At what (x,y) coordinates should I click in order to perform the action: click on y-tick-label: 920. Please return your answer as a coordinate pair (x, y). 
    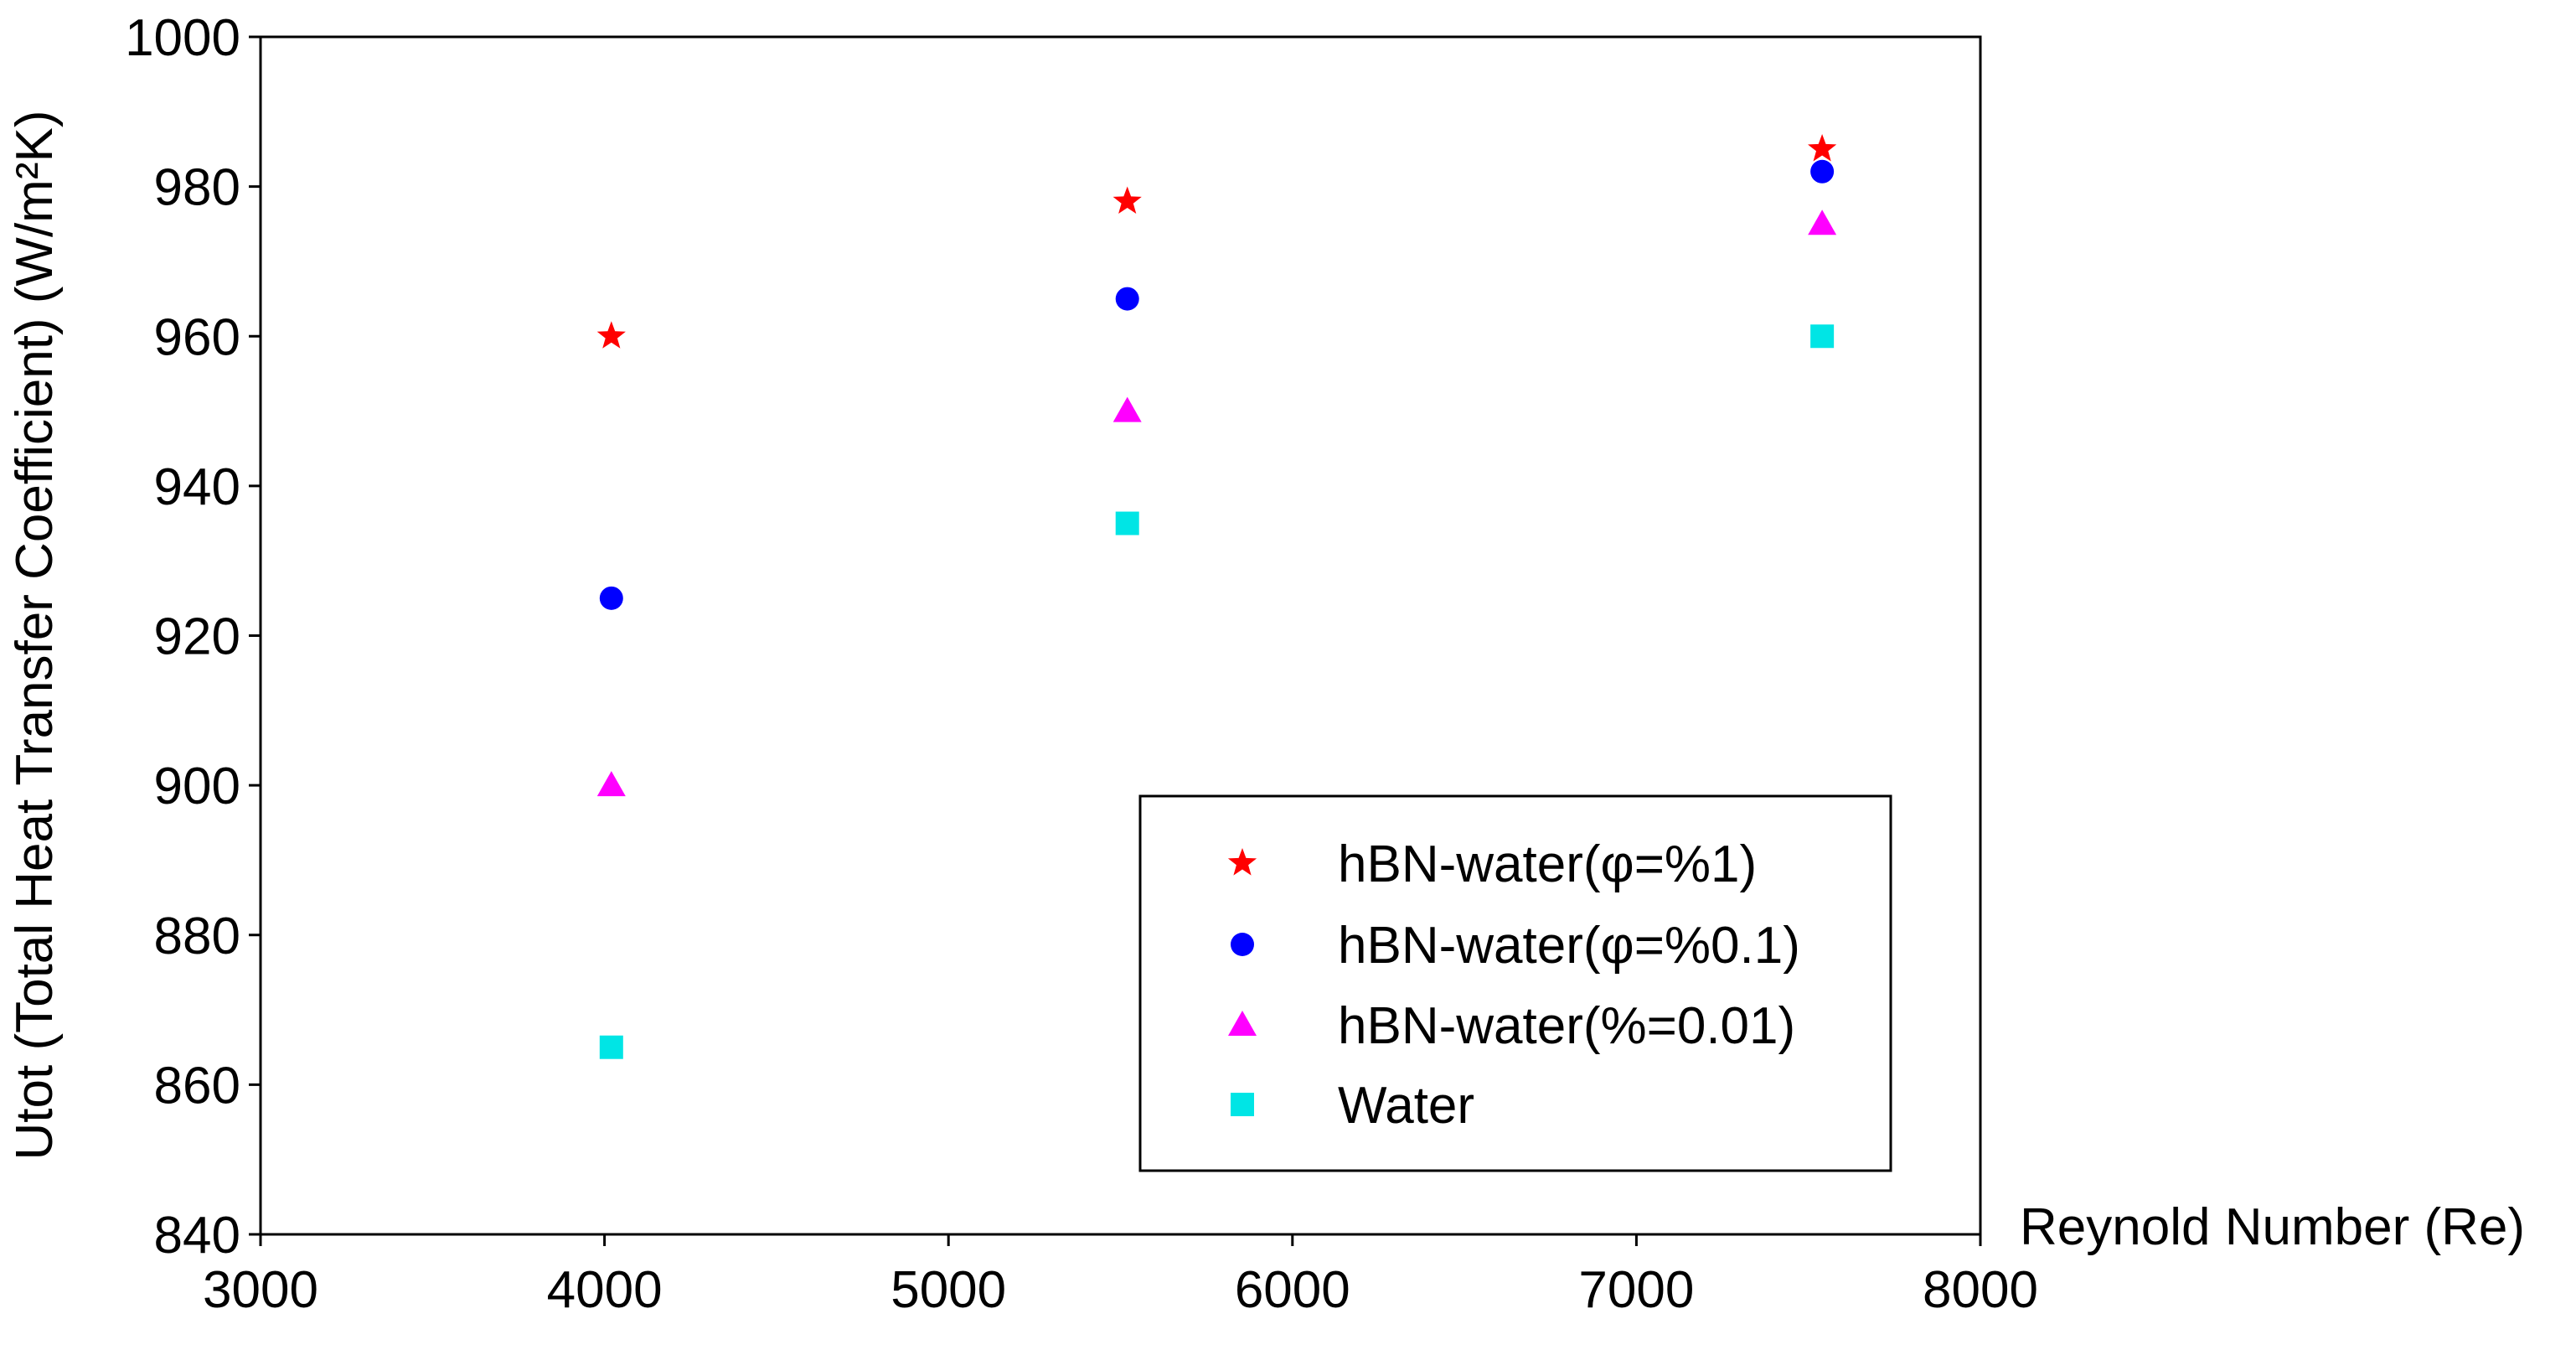
    Looking at the image, I should click on (197, 637).